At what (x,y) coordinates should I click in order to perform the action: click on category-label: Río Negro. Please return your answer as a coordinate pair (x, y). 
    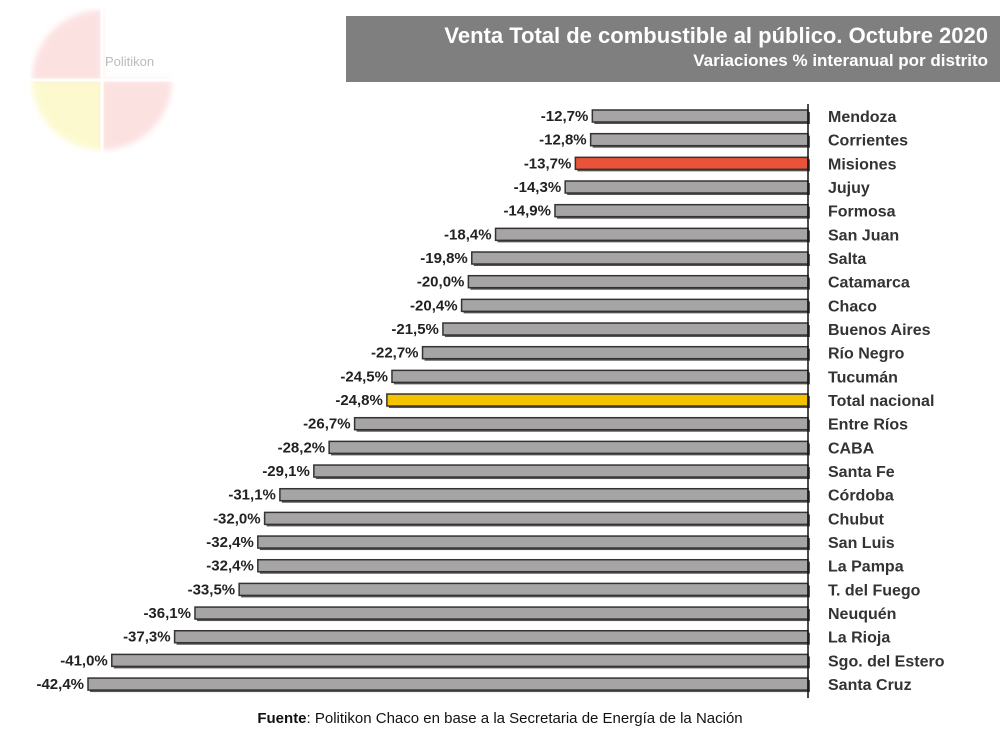
    Looking at the image, I should click on (866, 354).